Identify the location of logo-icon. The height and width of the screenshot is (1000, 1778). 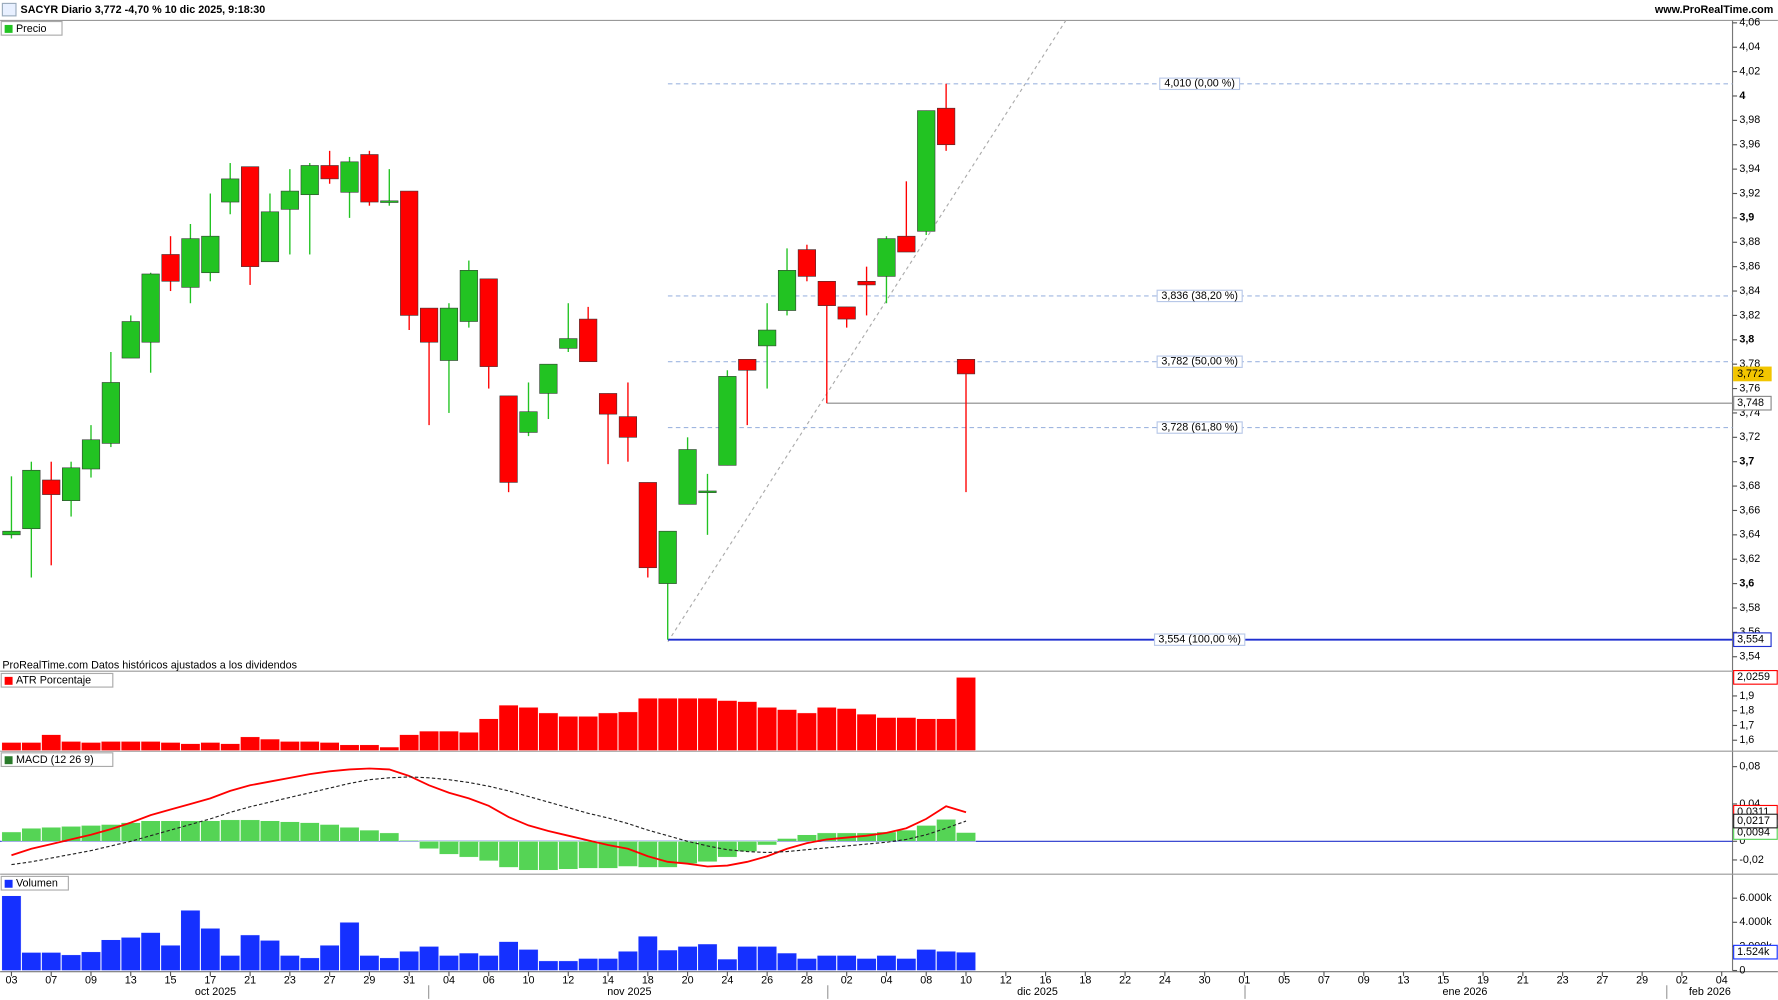
(9, 9).